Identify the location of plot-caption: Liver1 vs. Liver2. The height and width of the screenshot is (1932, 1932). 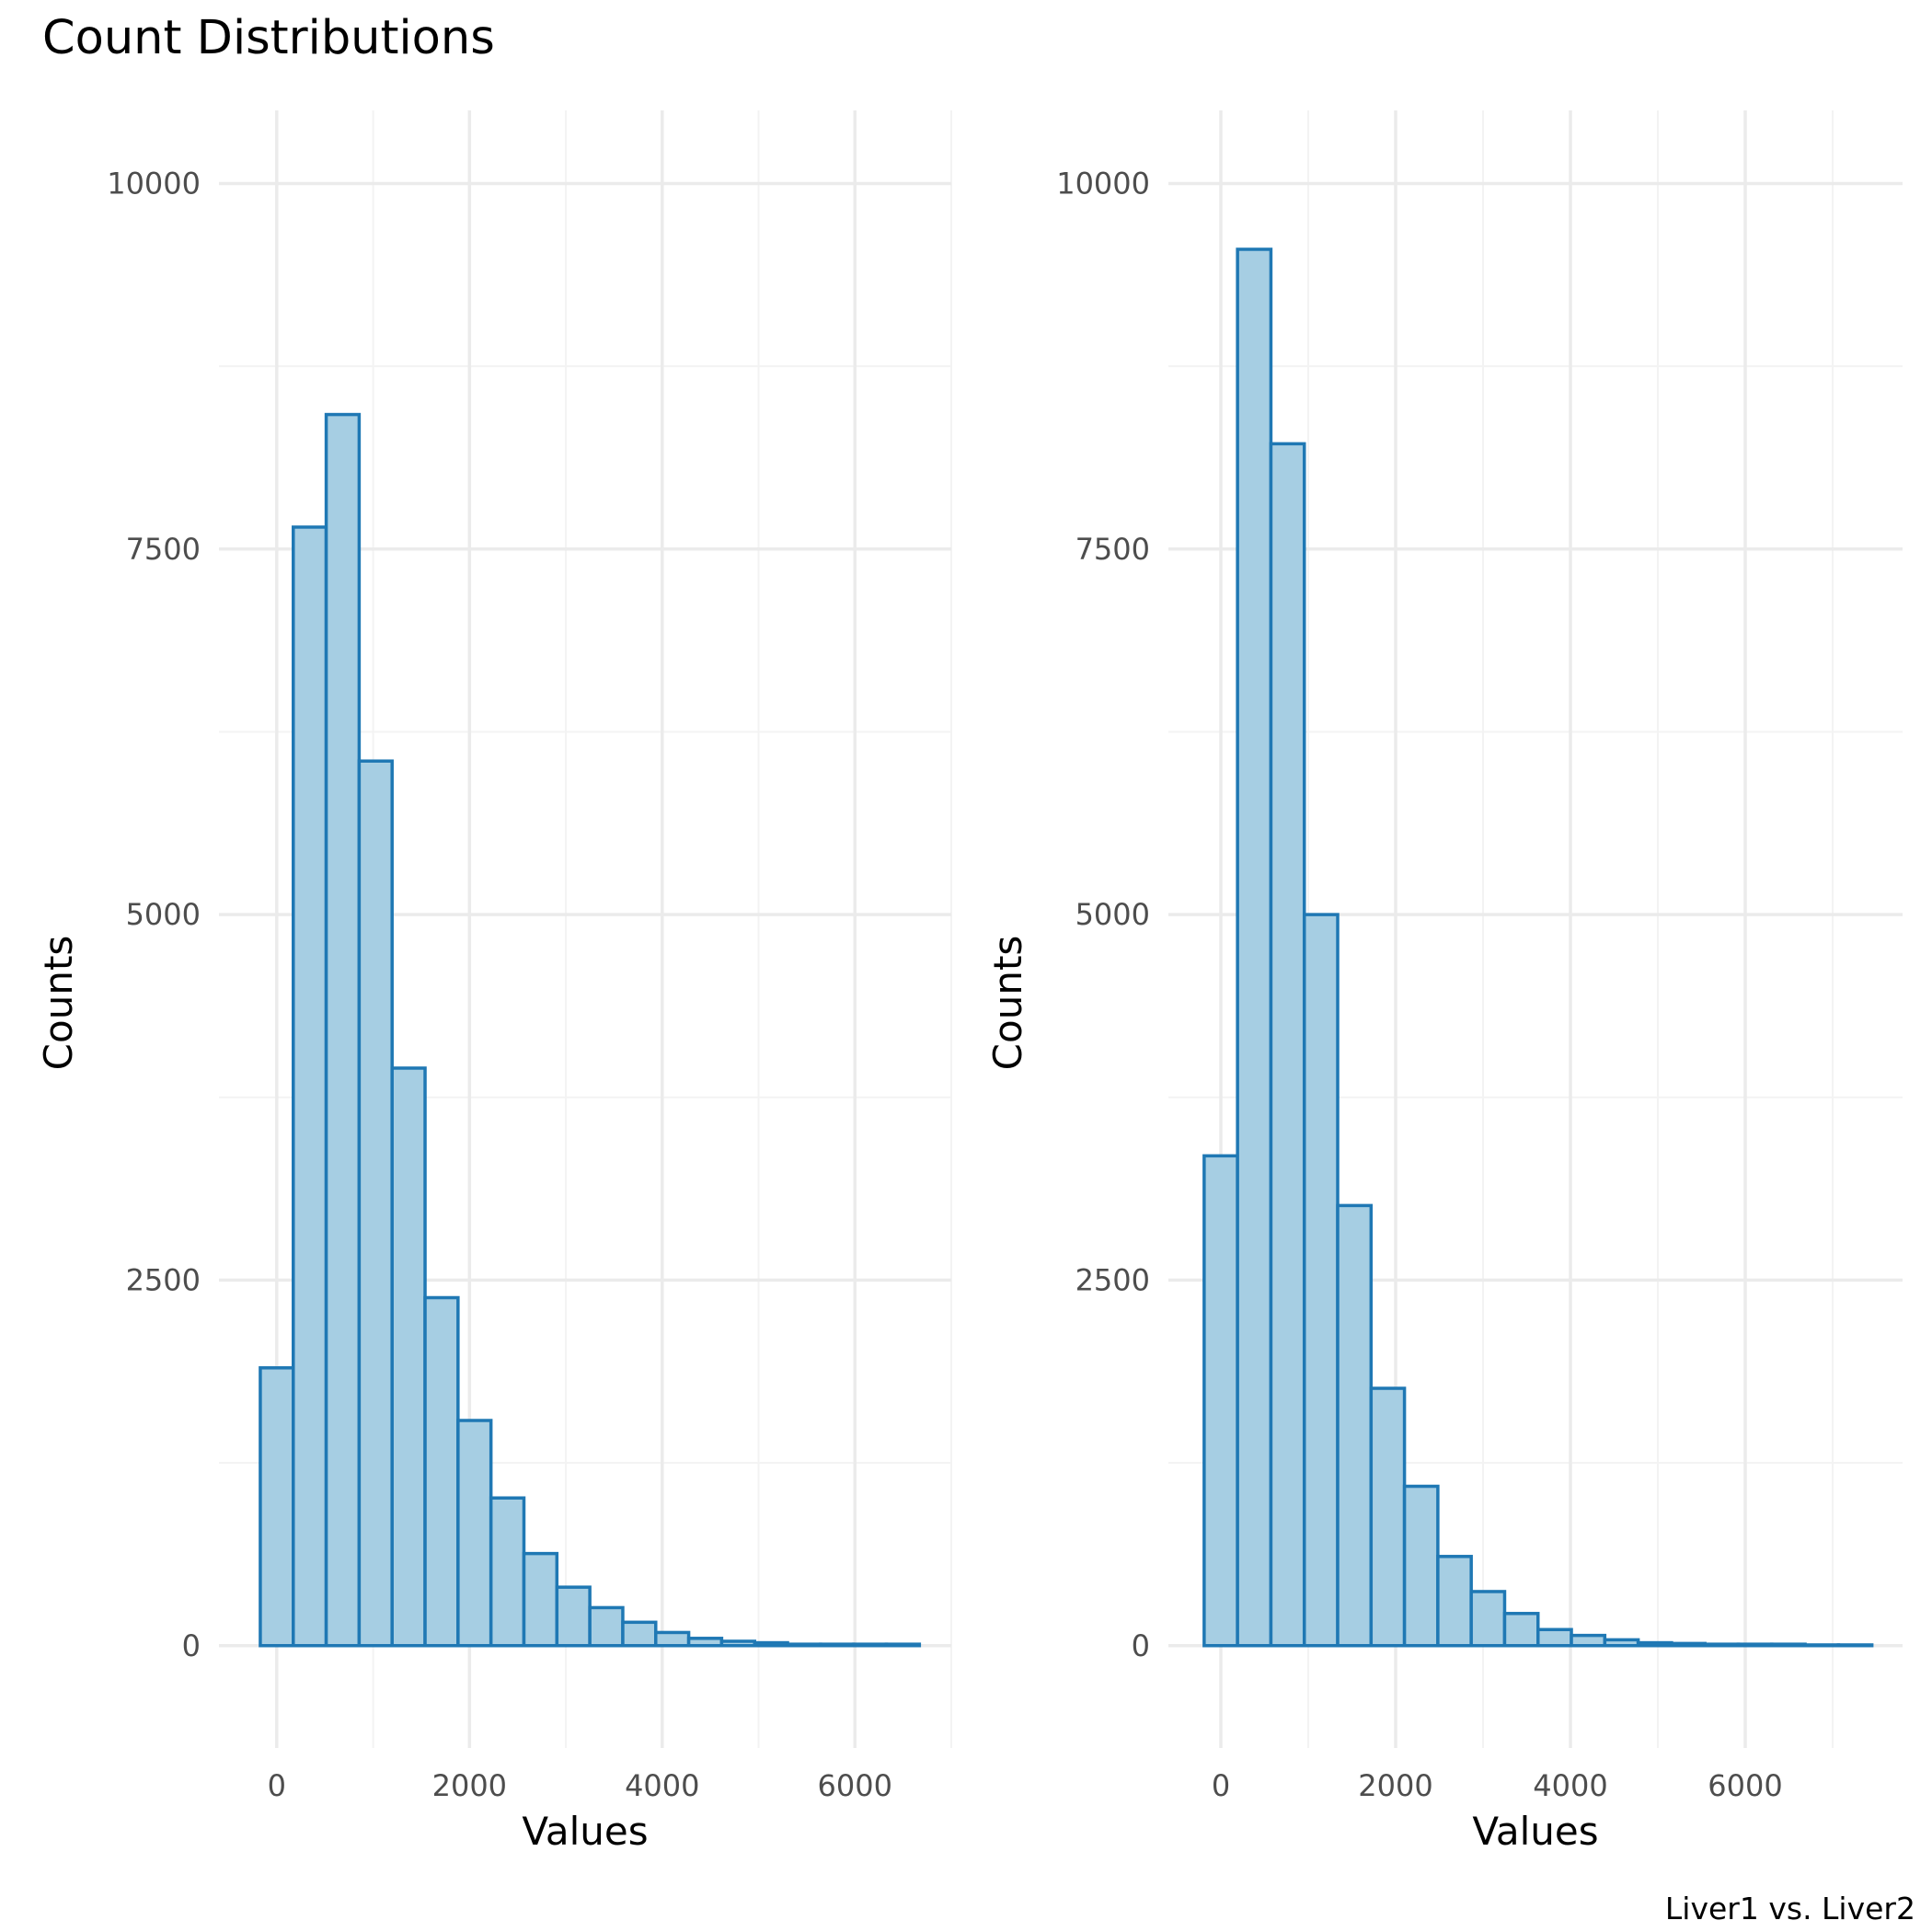
(1789, 1909).